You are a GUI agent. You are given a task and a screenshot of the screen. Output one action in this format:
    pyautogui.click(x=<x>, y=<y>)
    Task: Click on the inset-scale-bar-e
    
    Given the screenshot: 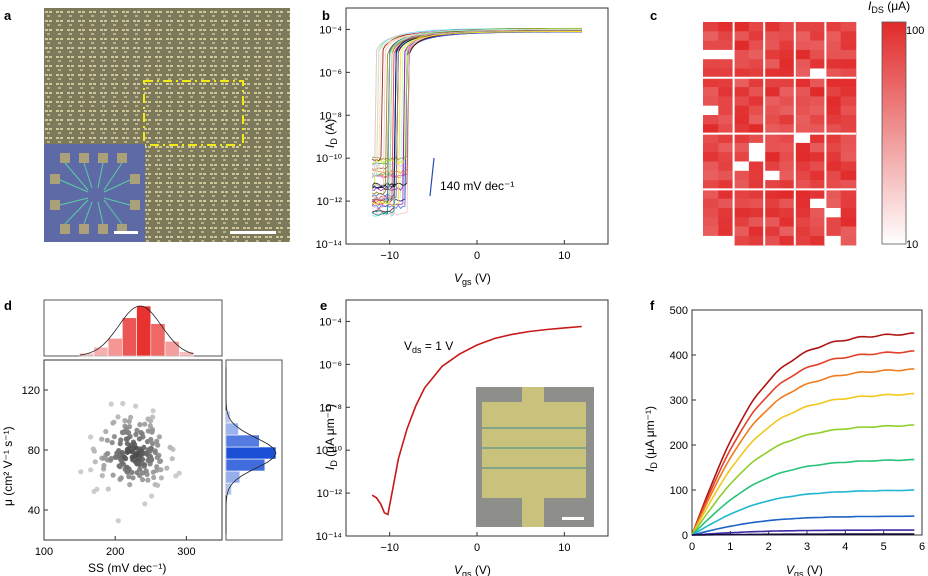 What is the action you would take?
    pyautogui.click(x=573, y=518)
    